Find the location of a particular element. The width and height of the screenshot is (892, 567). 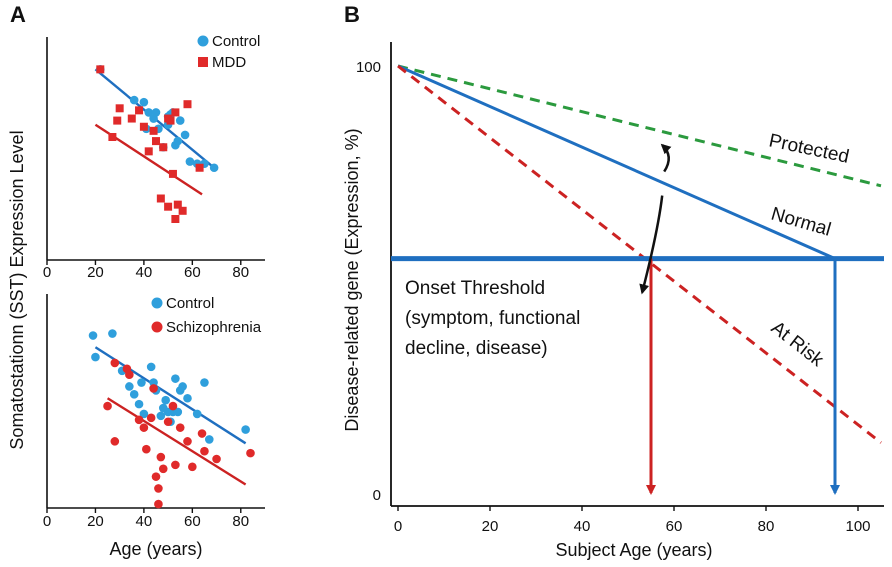

series-label-at-risk: At Risk is located at coordinates (797, 344).